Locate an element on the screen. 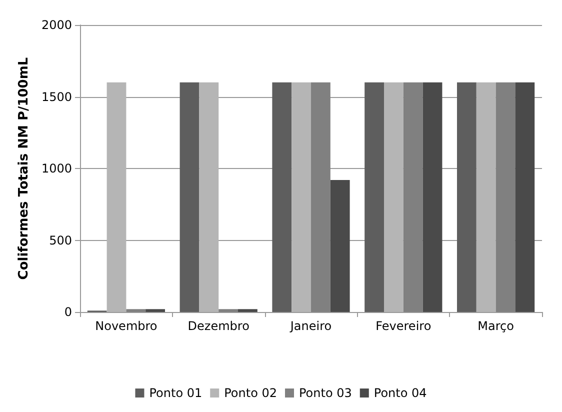 This screenshot has height=412, width=562. y-tick-label: 1000 is located at coordinates (56, 169).